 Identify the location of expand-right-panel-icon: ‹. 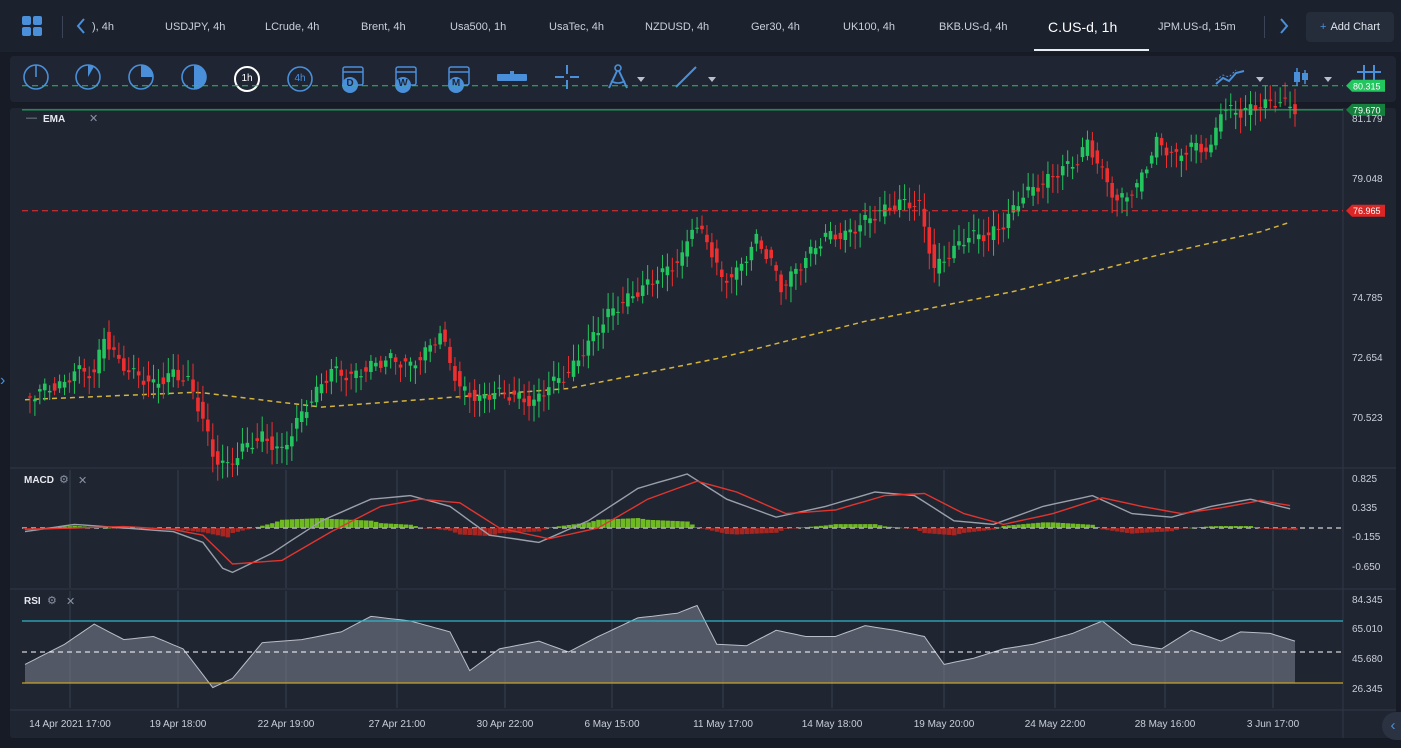
(1391, 726).